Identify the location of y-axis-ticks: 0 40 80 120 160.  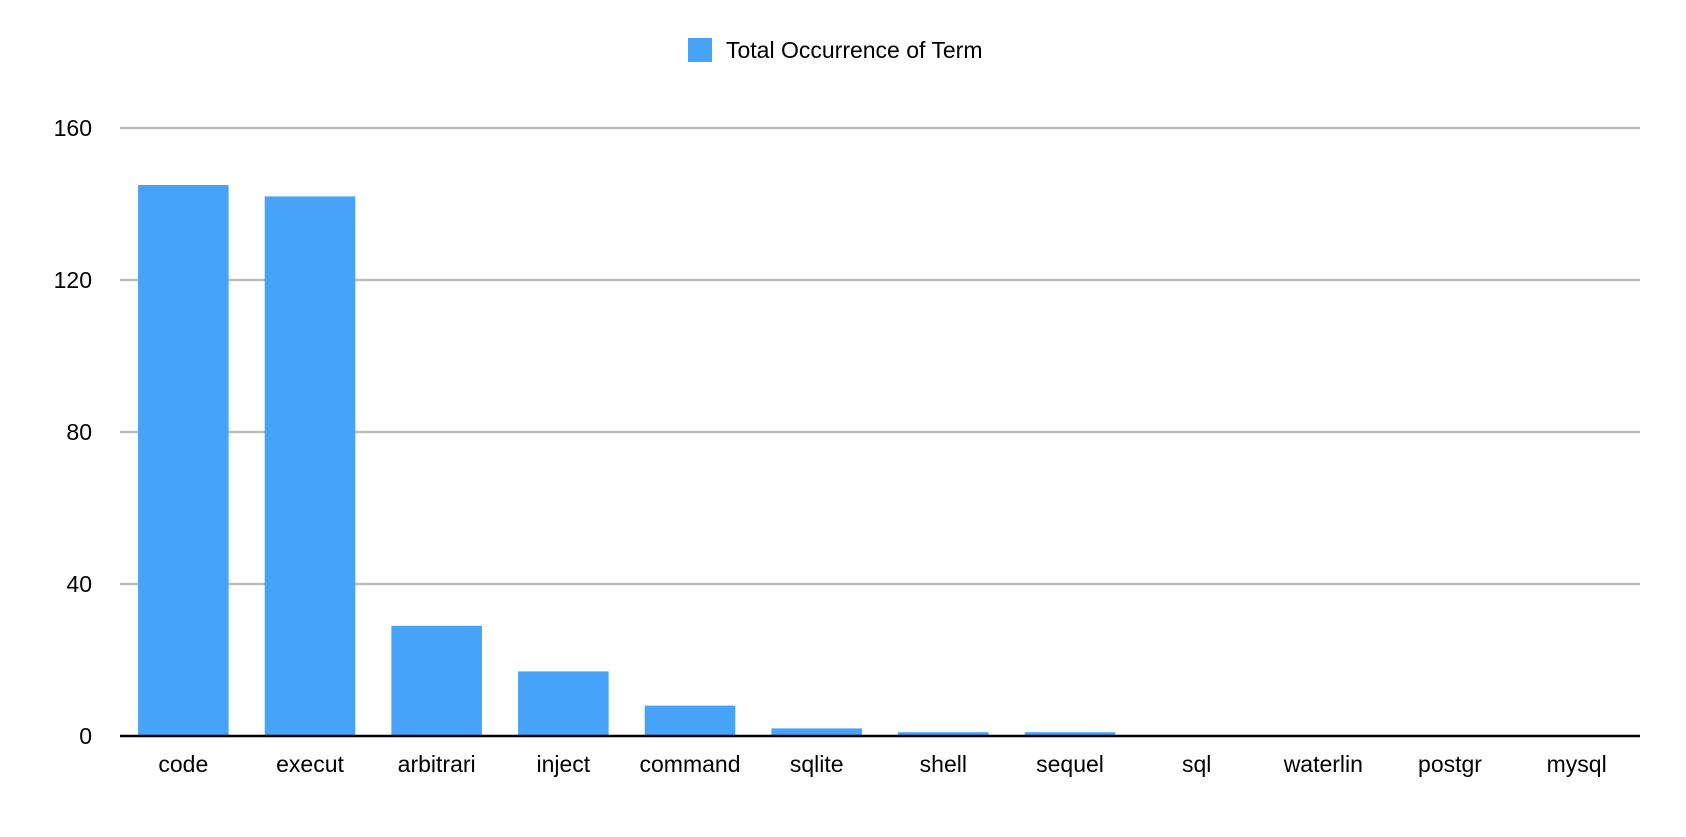
(73, 432).